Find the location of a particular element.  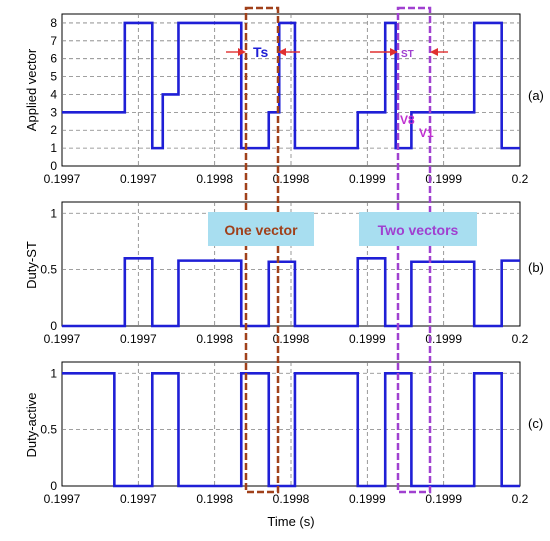

y-tick-label: 5 is located at coordinates (53, 77).